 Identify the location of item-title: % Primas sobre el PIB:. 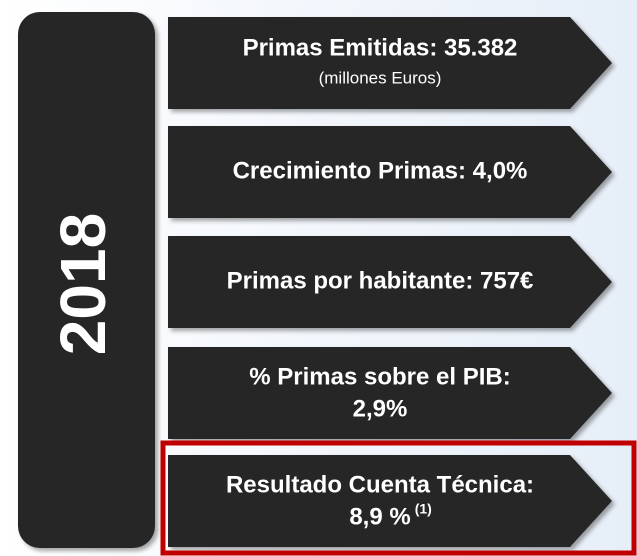
(379, 376).